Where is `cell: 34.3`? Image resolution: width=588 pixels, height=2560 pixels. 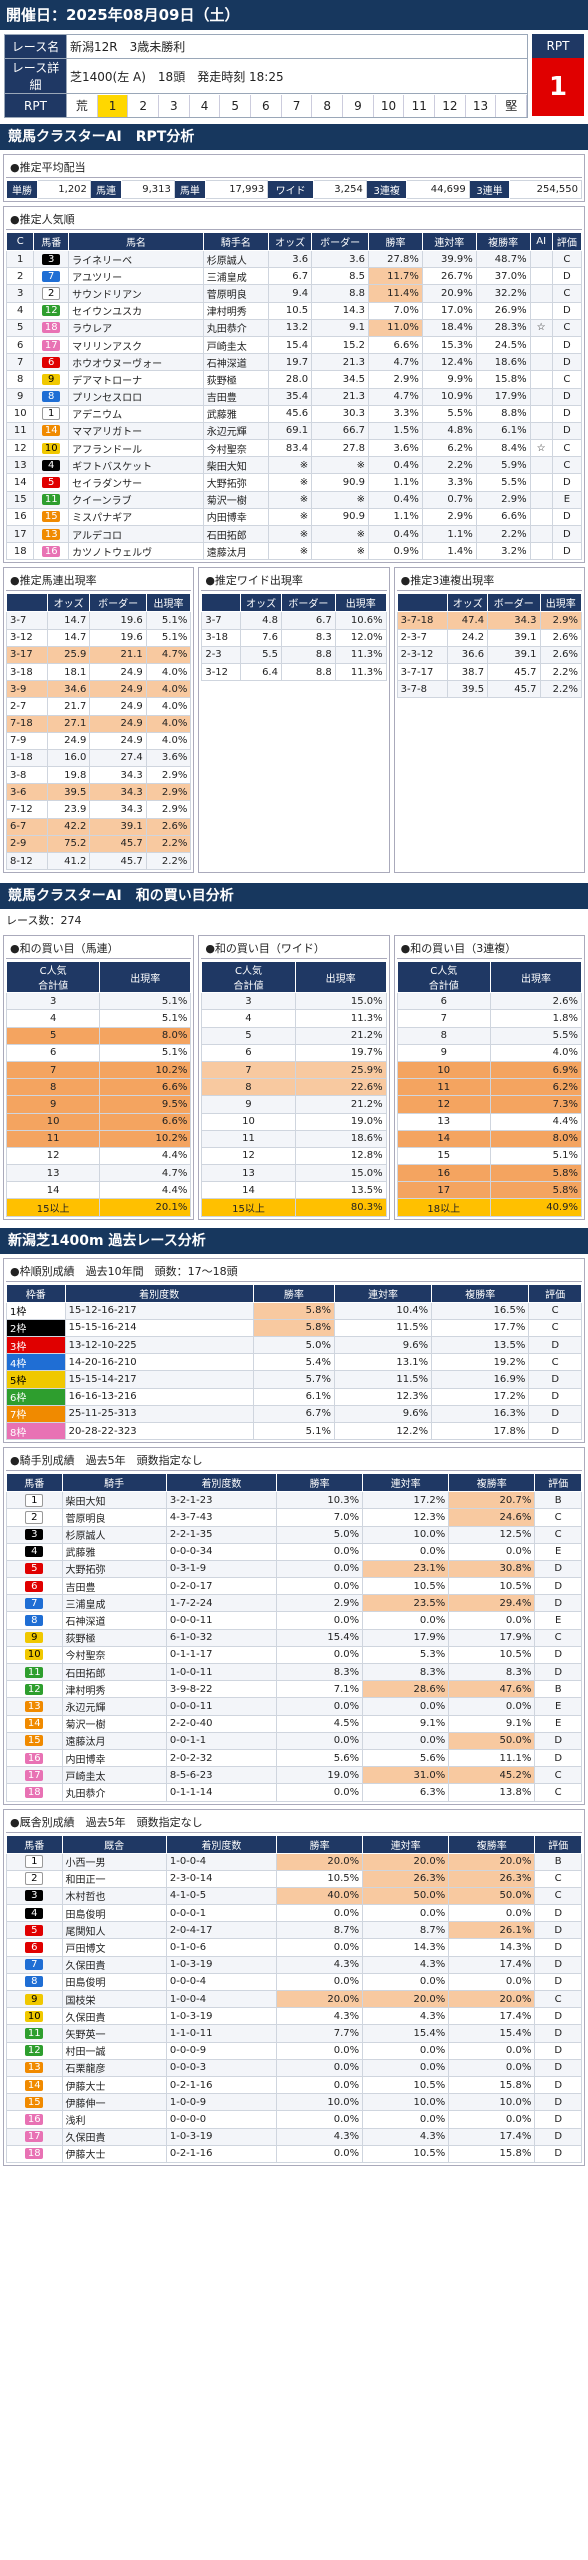 cell: 34.3 is located at coordinates (514, 620).